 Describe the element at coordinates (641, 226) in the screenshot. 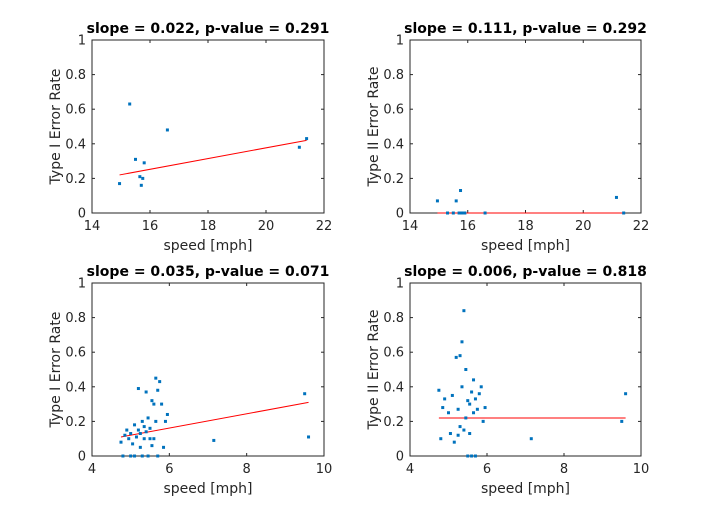

I see `x-tick-label: 22` at that location.